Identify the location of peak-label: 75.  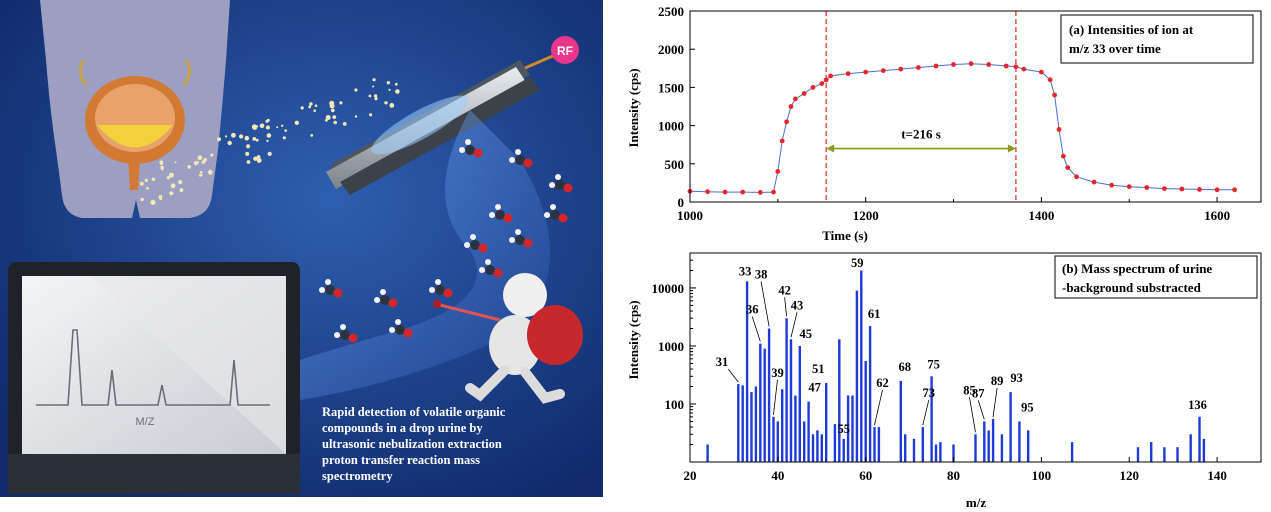
(933, 364).